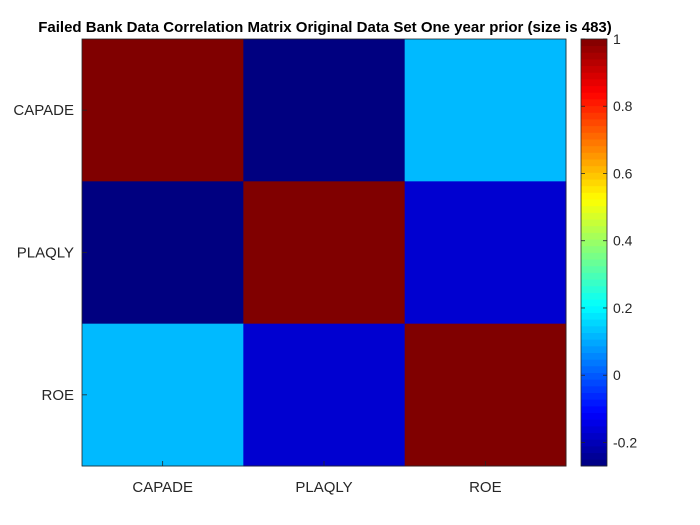 This screenshot has height=525, width=700. I want to click on y-axis: CAPADE PLAQLY ROE, so click(50, 253).